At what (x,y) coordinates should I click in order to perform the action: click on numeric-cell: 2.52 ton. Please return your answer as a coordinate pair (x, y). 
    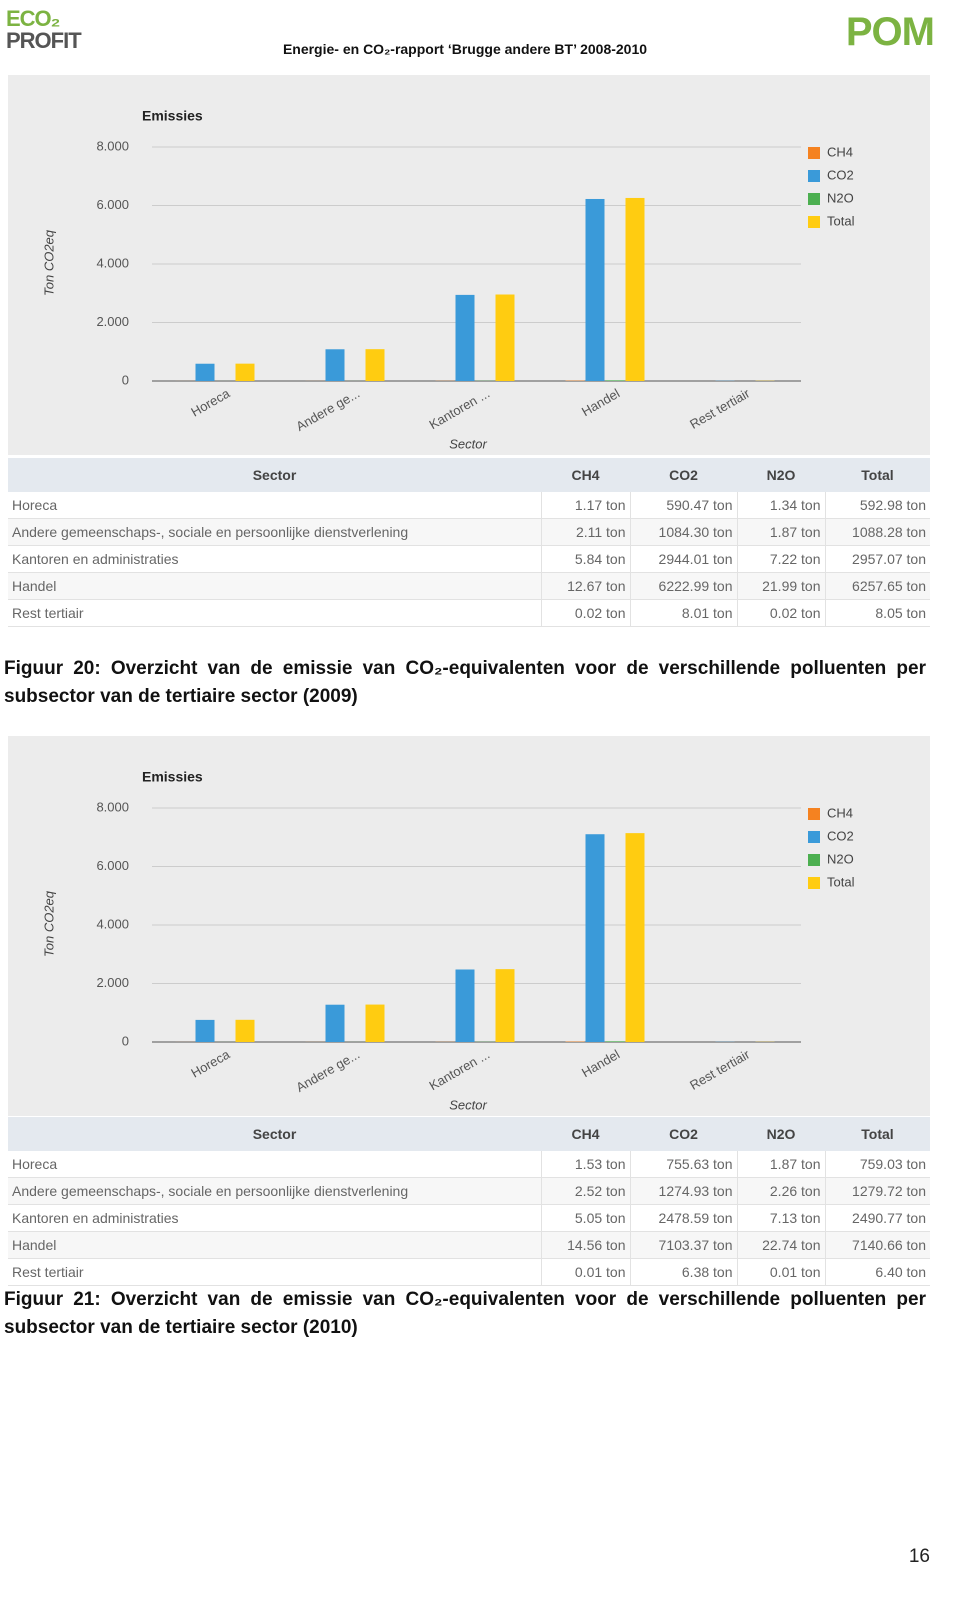
    Looking at the image, I should click on (585, 1191).